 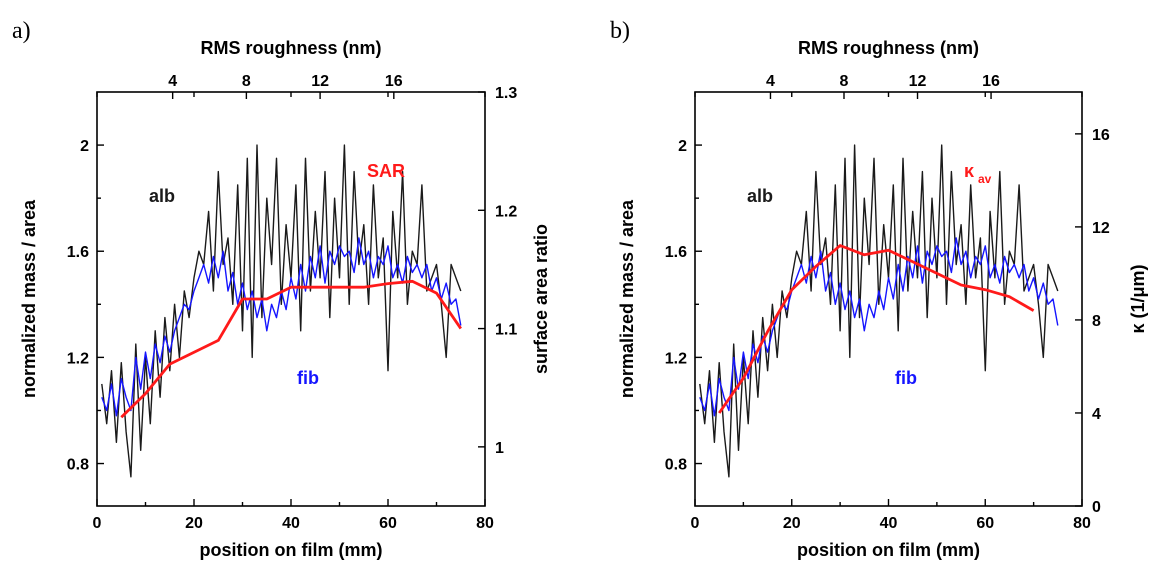 I want to click on y2-tick-label: 1.3, so click(x=506, y=93).